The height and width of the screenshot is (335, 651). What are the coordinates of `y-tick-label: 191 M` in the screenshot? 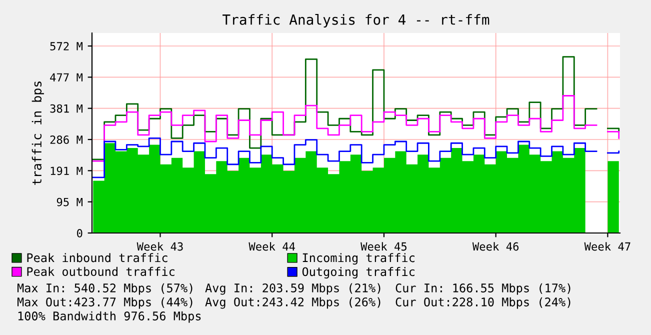 It's located at (66, 171).